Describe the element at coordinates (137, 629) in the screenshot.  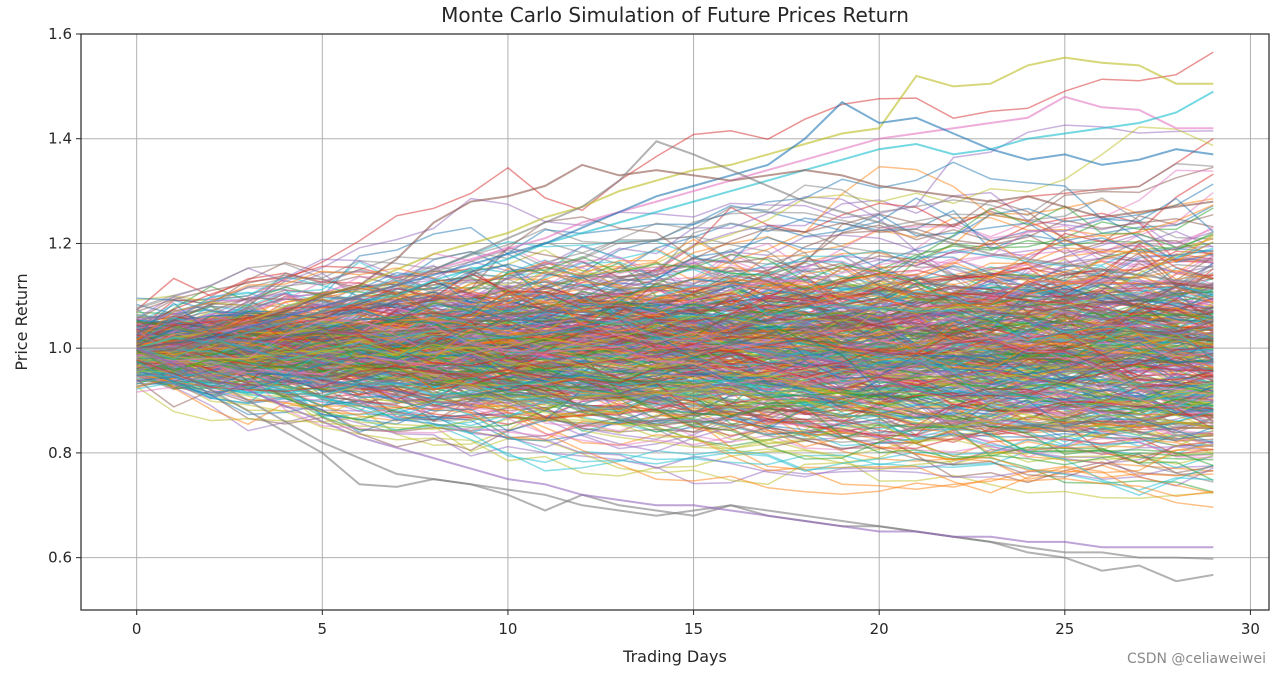
I see `x-tick-label: 0` at that location.